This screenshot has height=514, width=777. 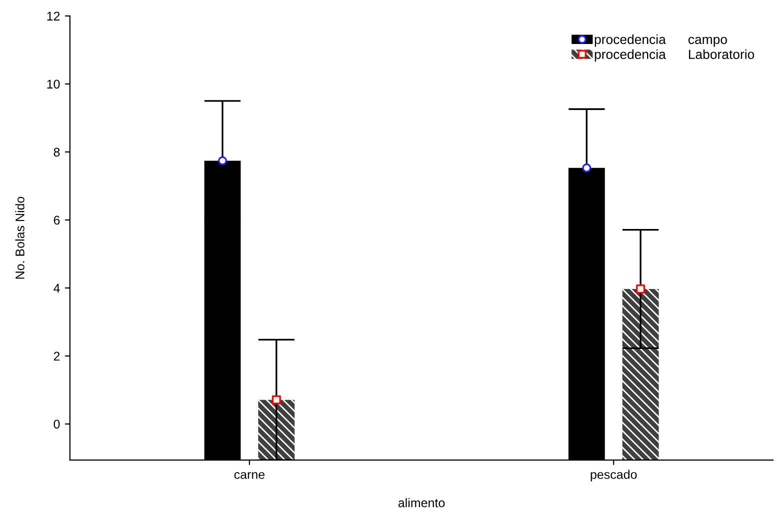 What do you see at coordinates (53, 16) in the screenshot?
I see `y-tick-label: 12` at bounding box center [53, 16].